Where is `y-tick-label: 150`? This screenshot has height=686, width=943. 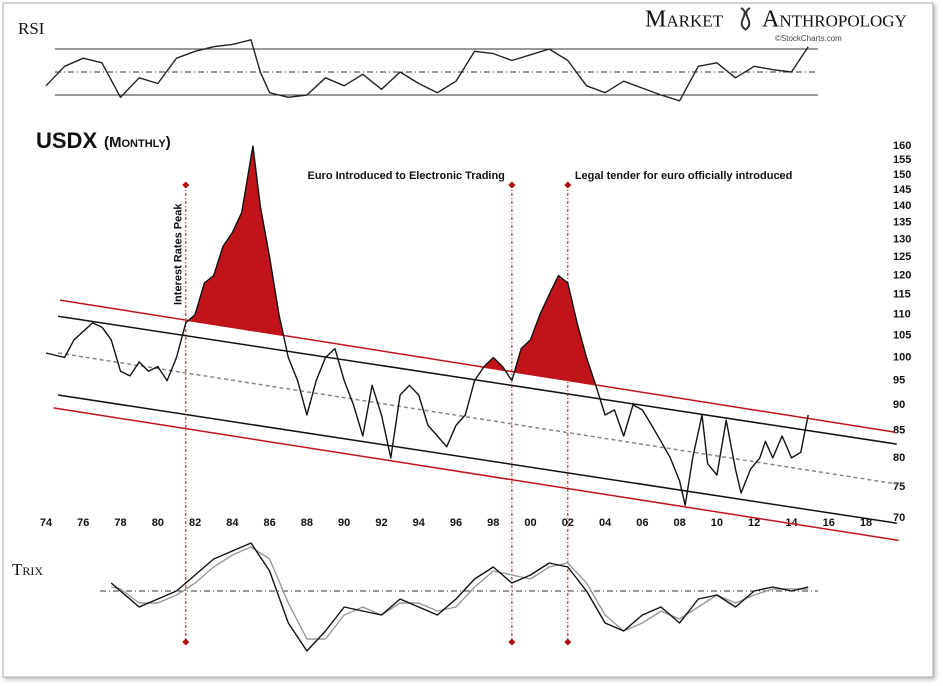 y-tick-label: 150 is located at coordinates (902, 175).